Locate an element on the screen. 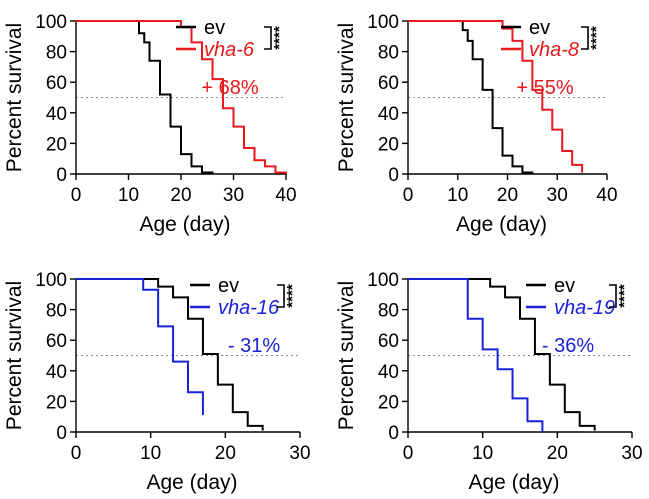  legend-label-vha-16: vha-16 is located at coordinates (249, 308).